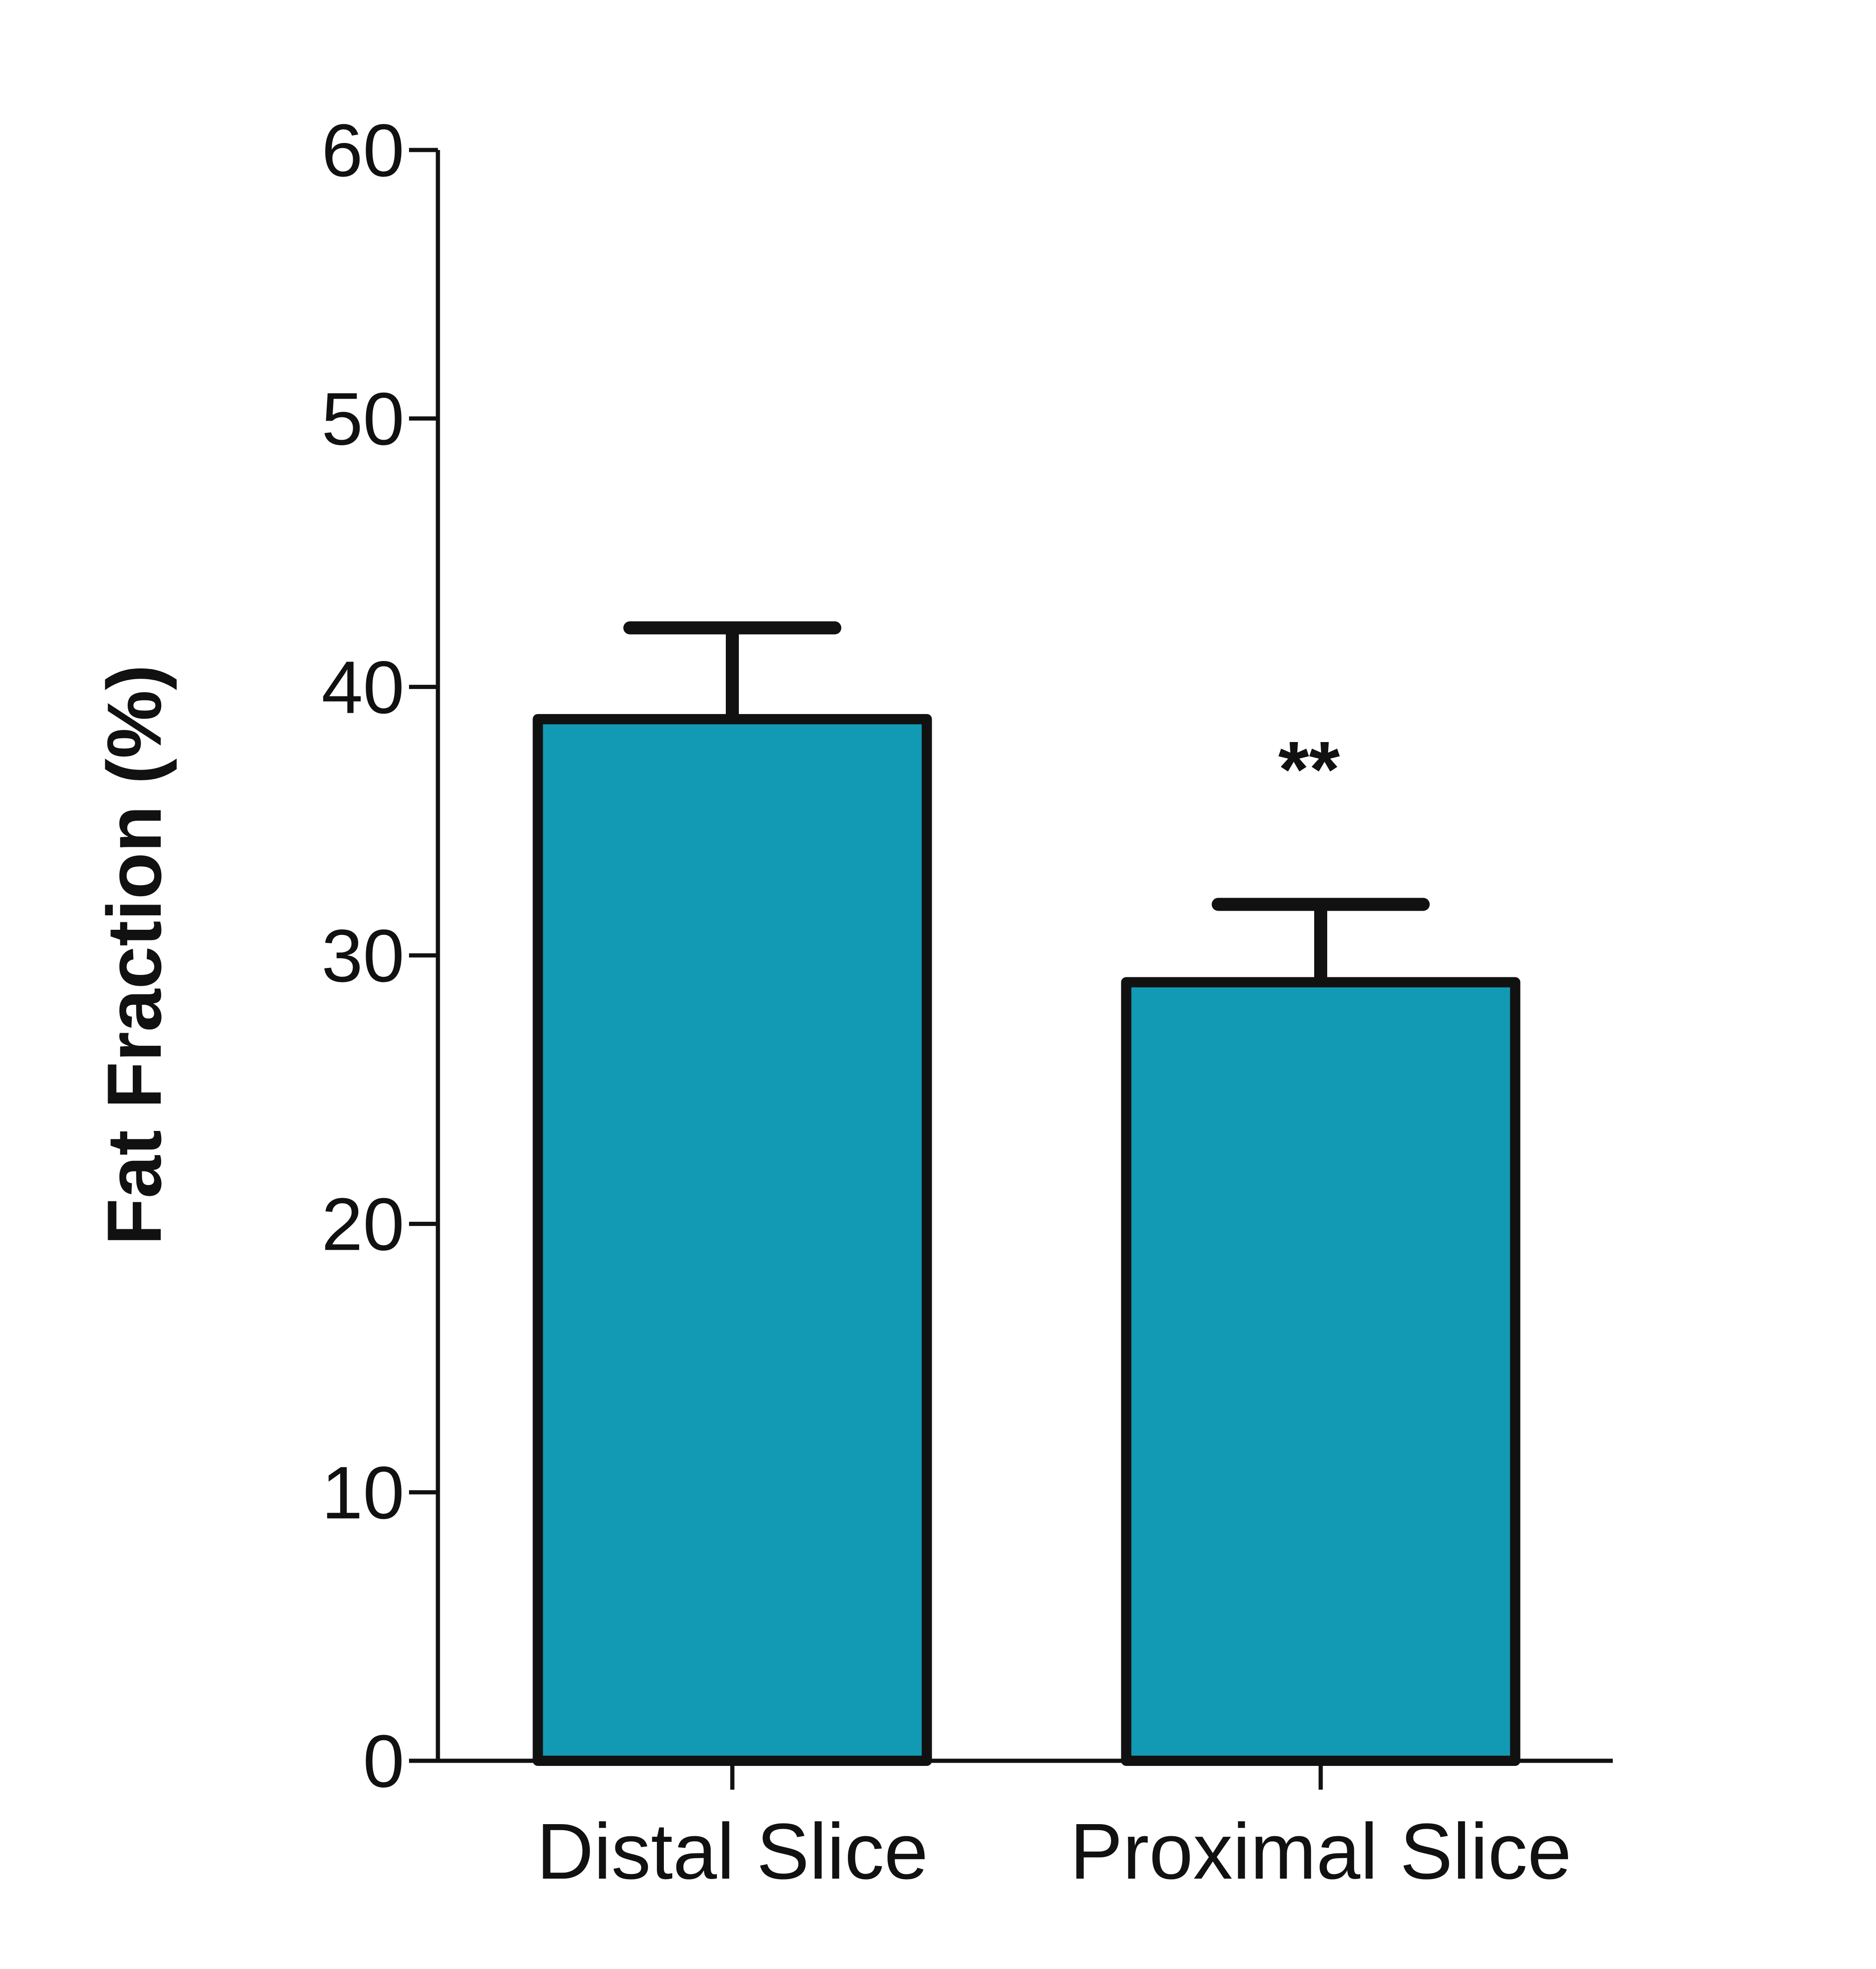 The image size is (1876, 1969). I want to click on y-tick-label: 0, so click(383, 1761).